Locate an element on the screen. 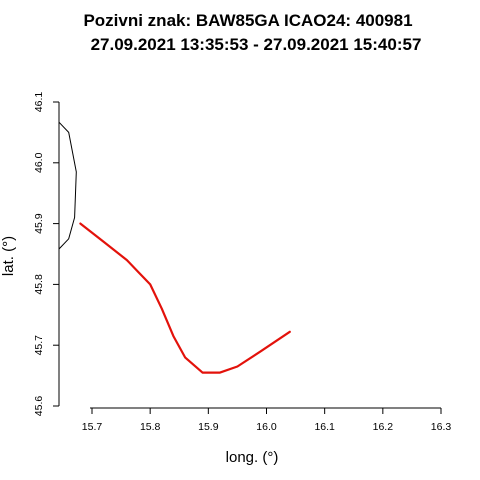 The height and width of the screenshot is (480, 480). y-tick-label: 46.1 is located at coordinates (39, 102).